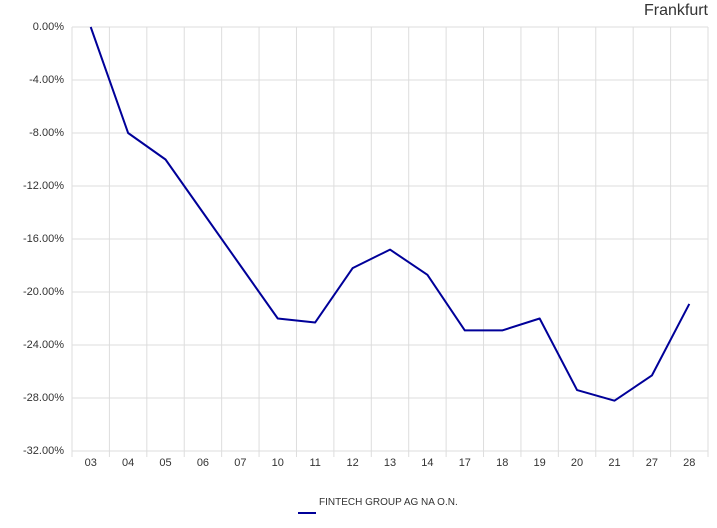 The width and height of the screenshot is (717, 528). Describe the element at coordinates (278, 463) in the screenshot. I see `x-tick-label: 10` at that location.